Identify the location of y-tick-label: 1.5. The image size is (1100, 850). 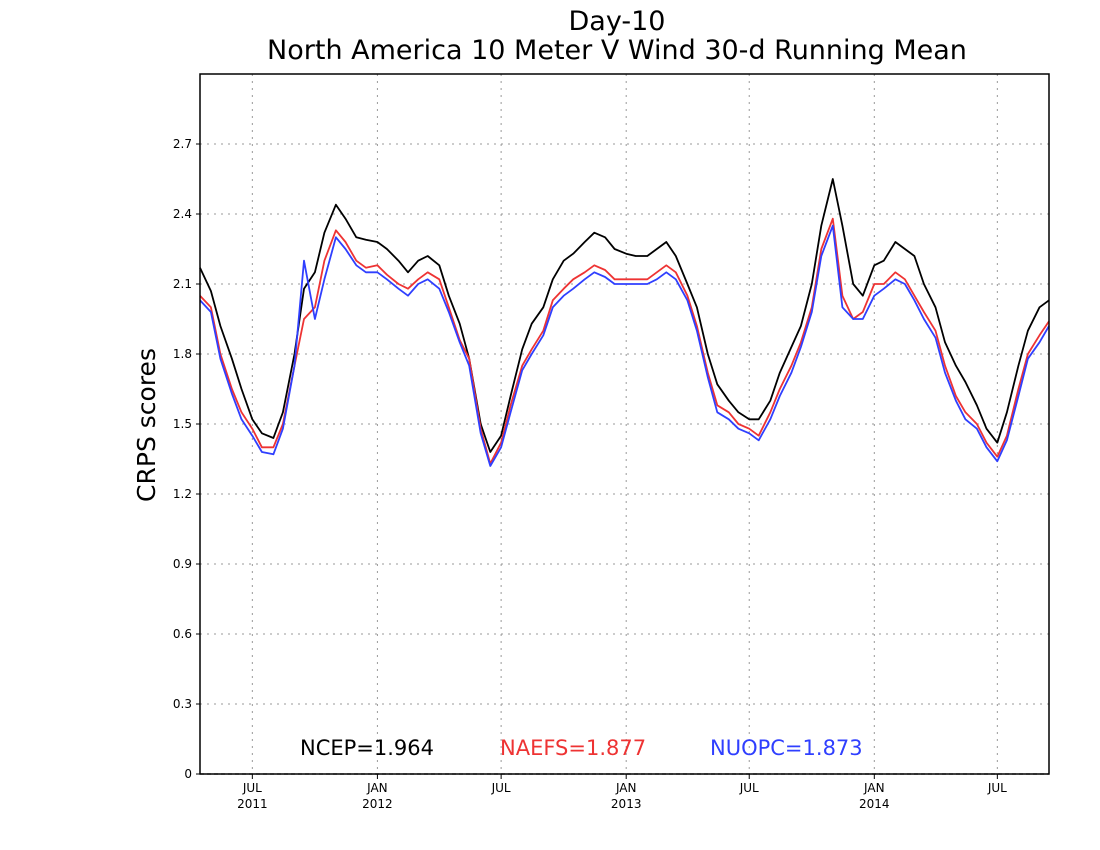
(182, 424).